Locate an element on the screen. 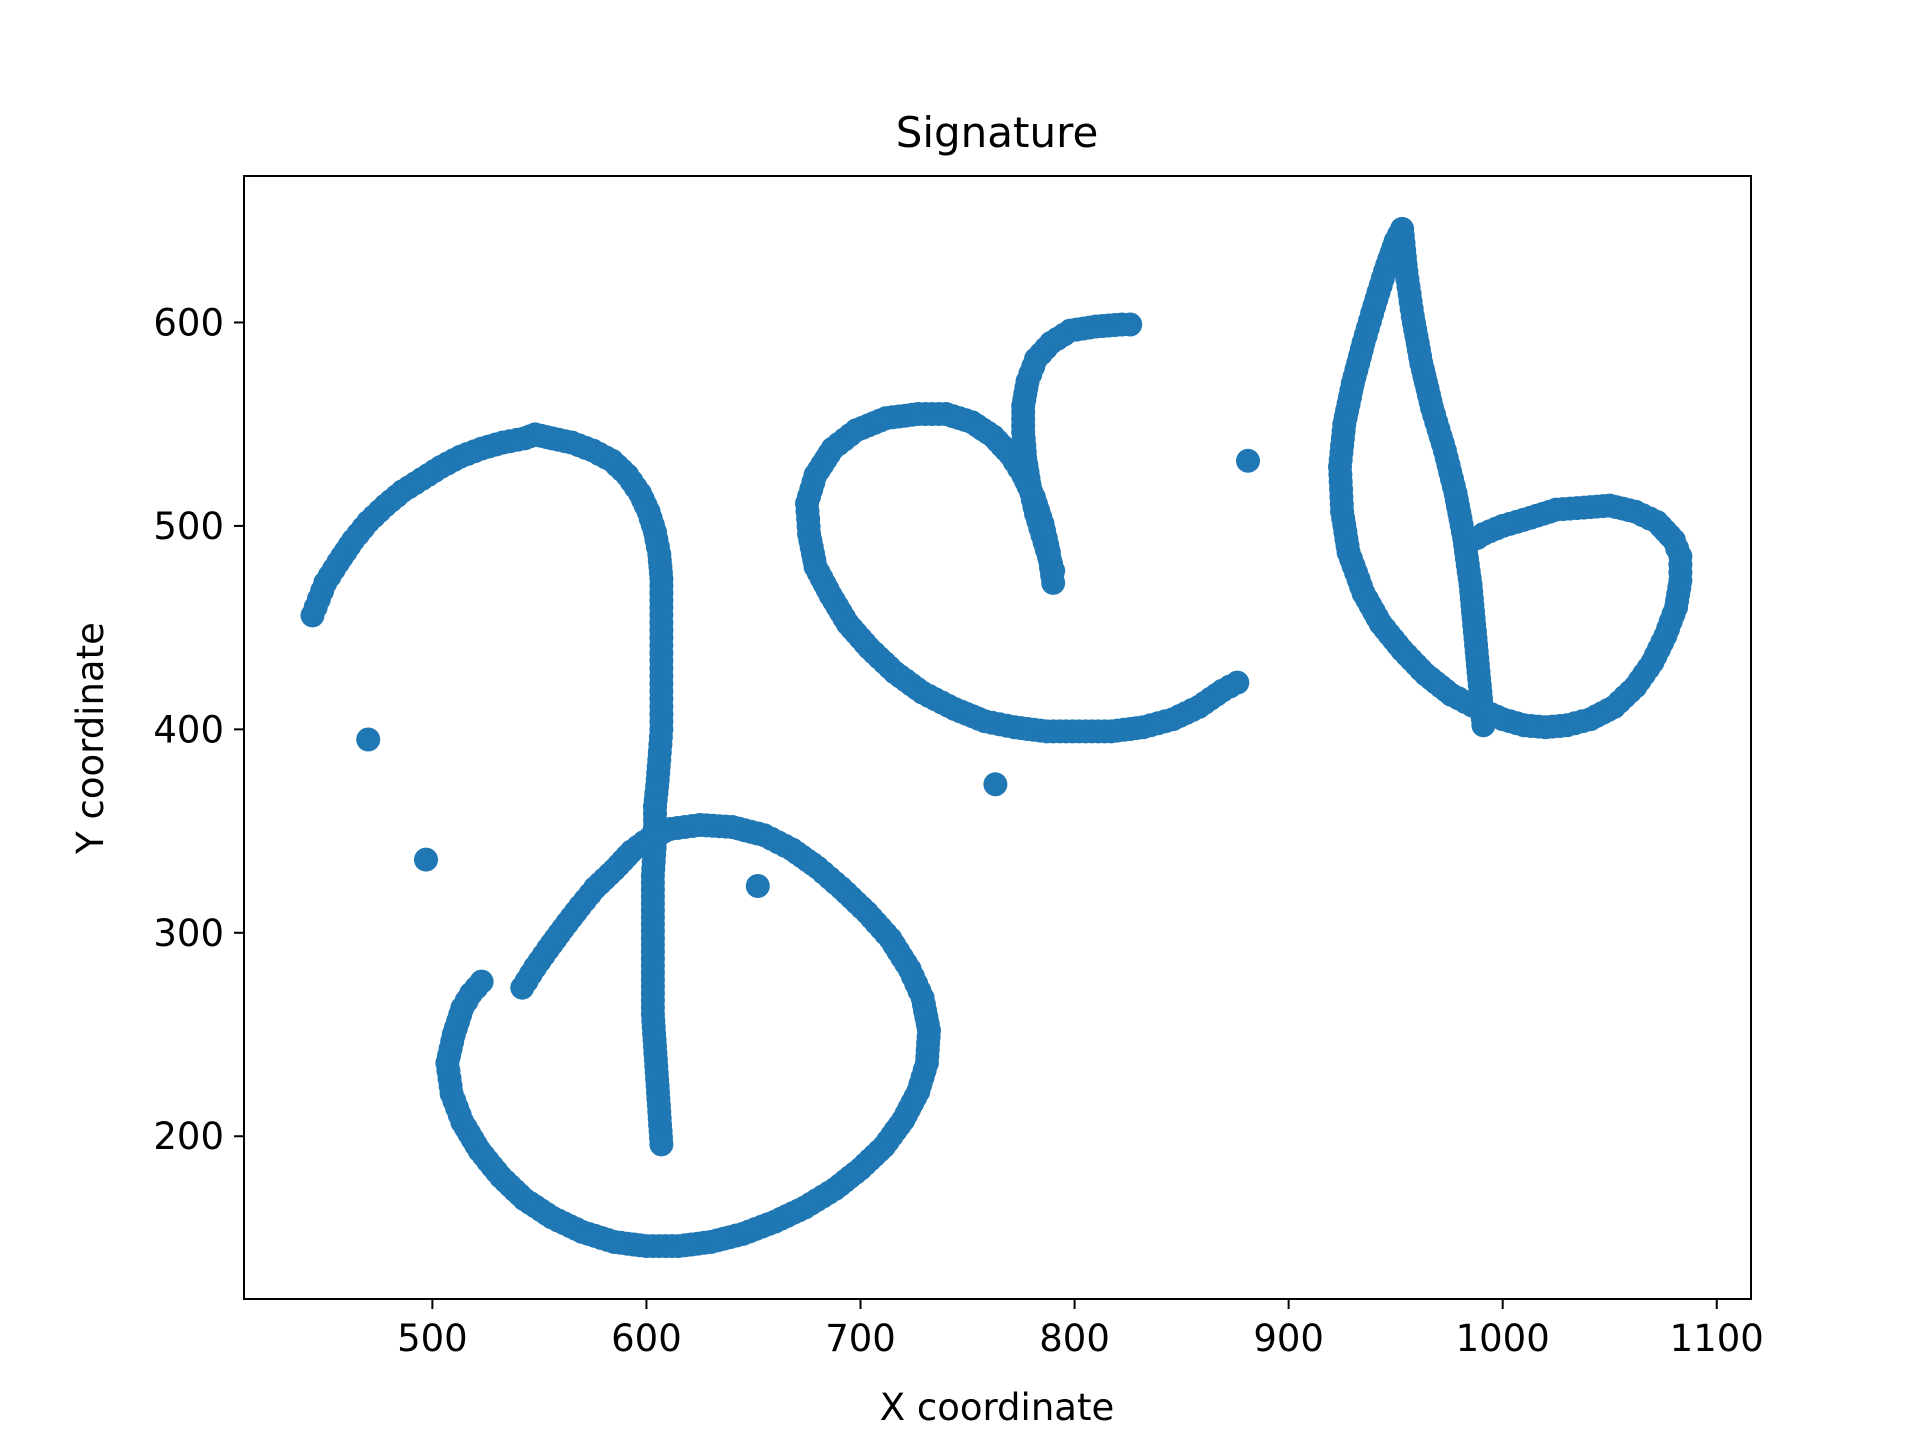 The height and width of the screenshot is (1440, 1920). y-tick-label-600: 600 is located at coordinates (188, 322).